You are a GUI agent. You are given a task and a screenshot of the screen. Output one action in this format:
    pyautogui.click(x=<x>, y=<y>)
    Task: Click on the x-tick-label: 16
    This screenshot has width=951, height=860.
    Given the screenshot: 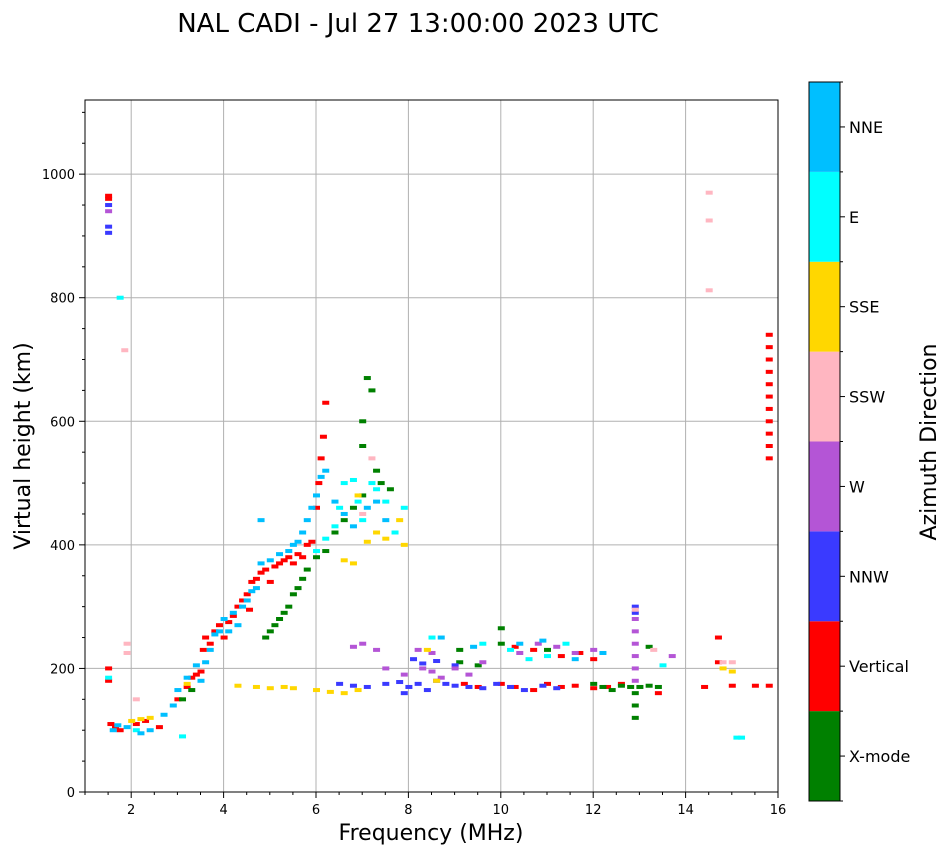 What is the action you would take?
    pyautogui.click(x=778, y=810)
    